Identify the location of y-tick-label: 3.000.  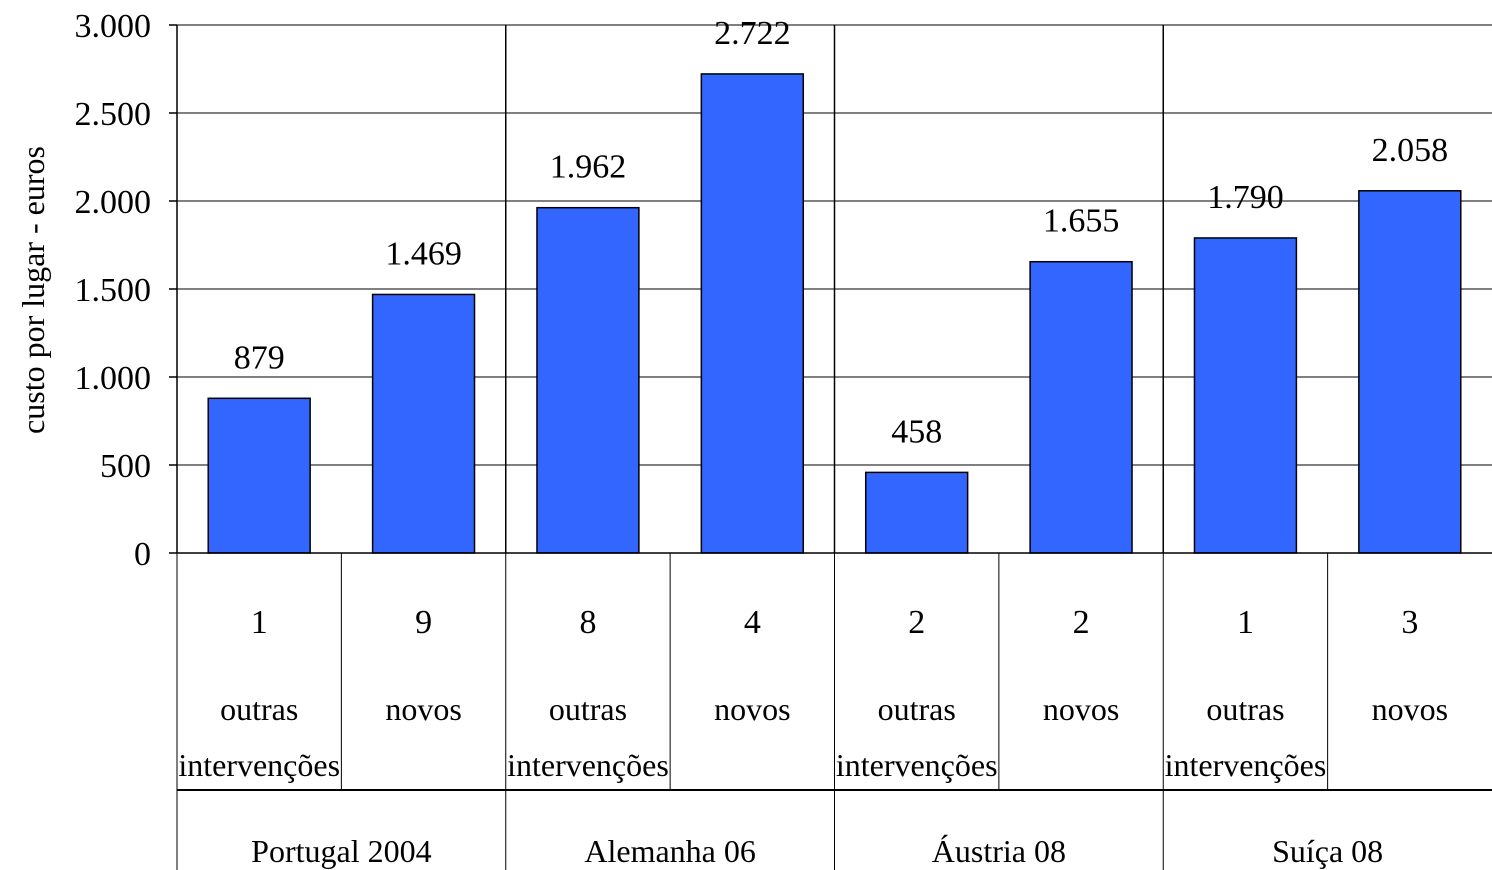
(113, 26).